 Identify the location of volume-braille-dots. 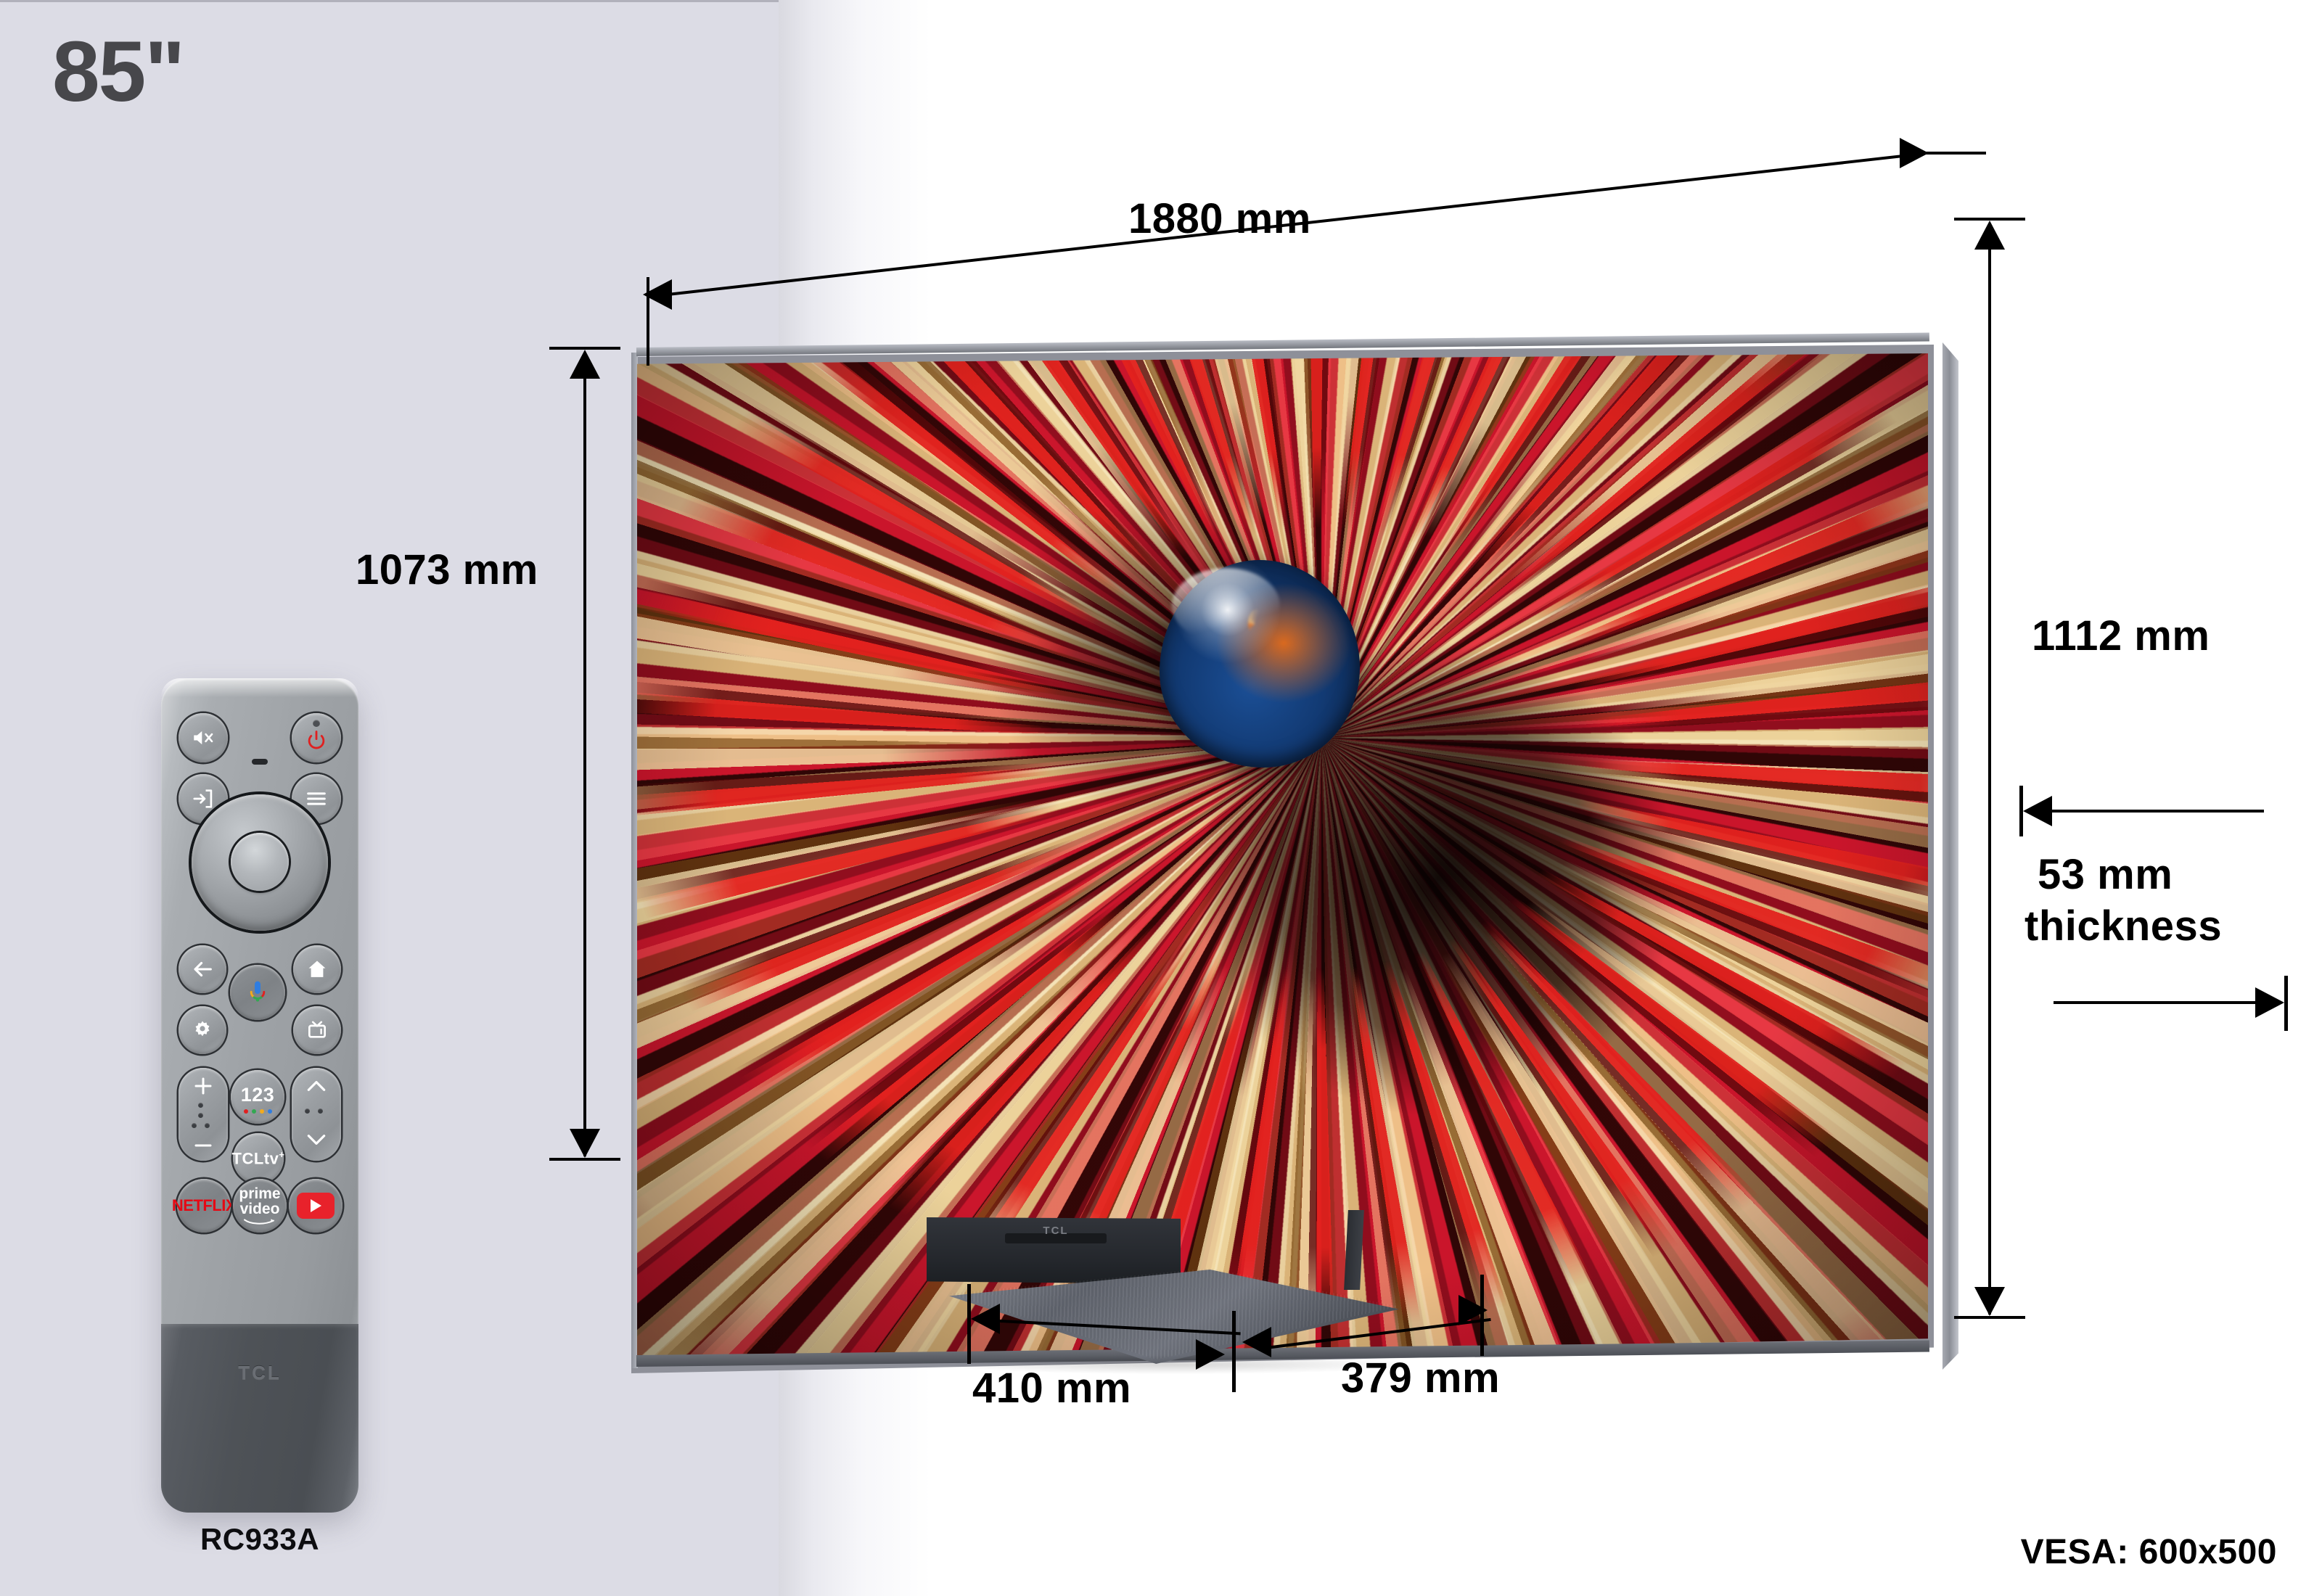
(201, 1115).